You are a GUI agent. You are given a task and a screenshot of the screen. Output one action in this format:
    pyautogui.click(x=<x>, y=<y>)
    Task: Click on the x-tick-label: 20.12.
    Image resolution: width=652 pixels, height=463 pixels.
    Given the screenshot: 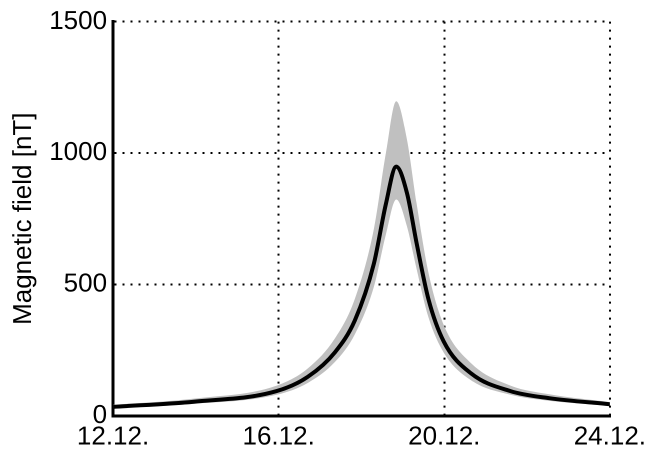 What is the action you would take?
    pyautogui.click(x=444, y=435)
    